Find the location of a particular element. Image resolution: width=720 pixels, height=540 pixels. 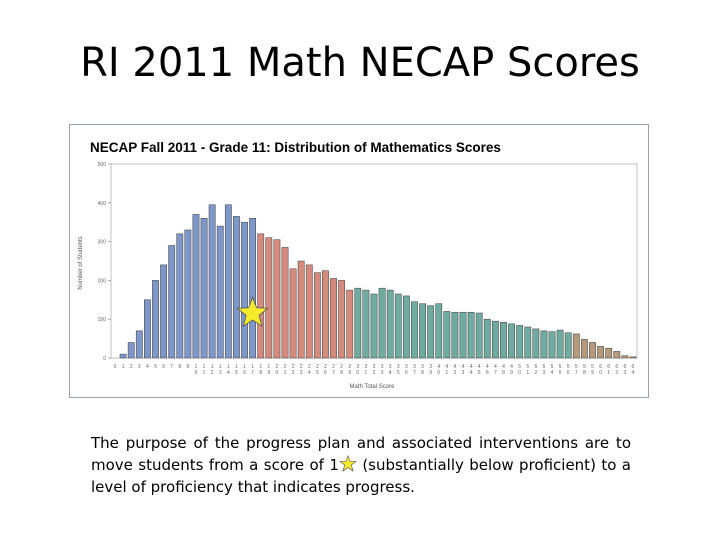

x-tick-label-9: 9 is located at coordinates (187, 367).